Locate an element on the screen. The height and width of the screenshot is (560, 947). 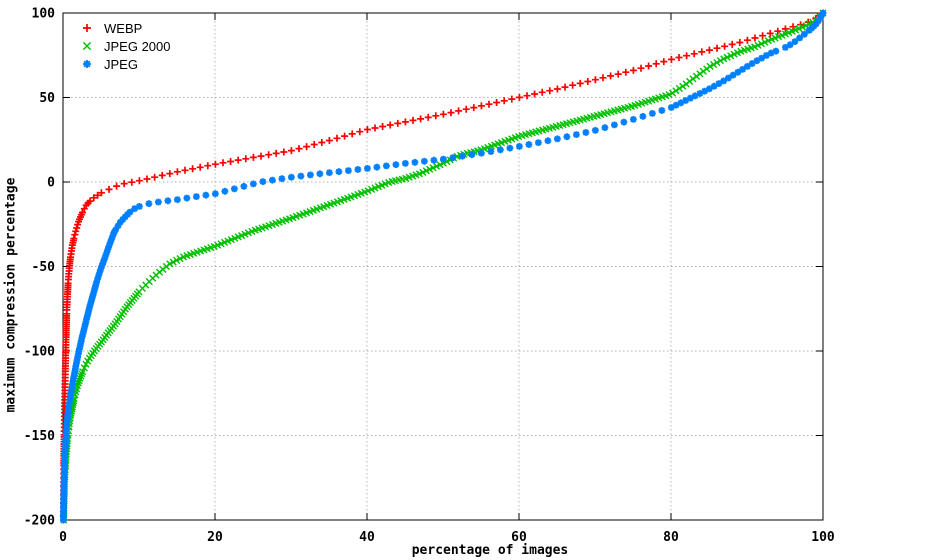
legend-row-jpeg: JPEG is located at coordinates (125, 64).